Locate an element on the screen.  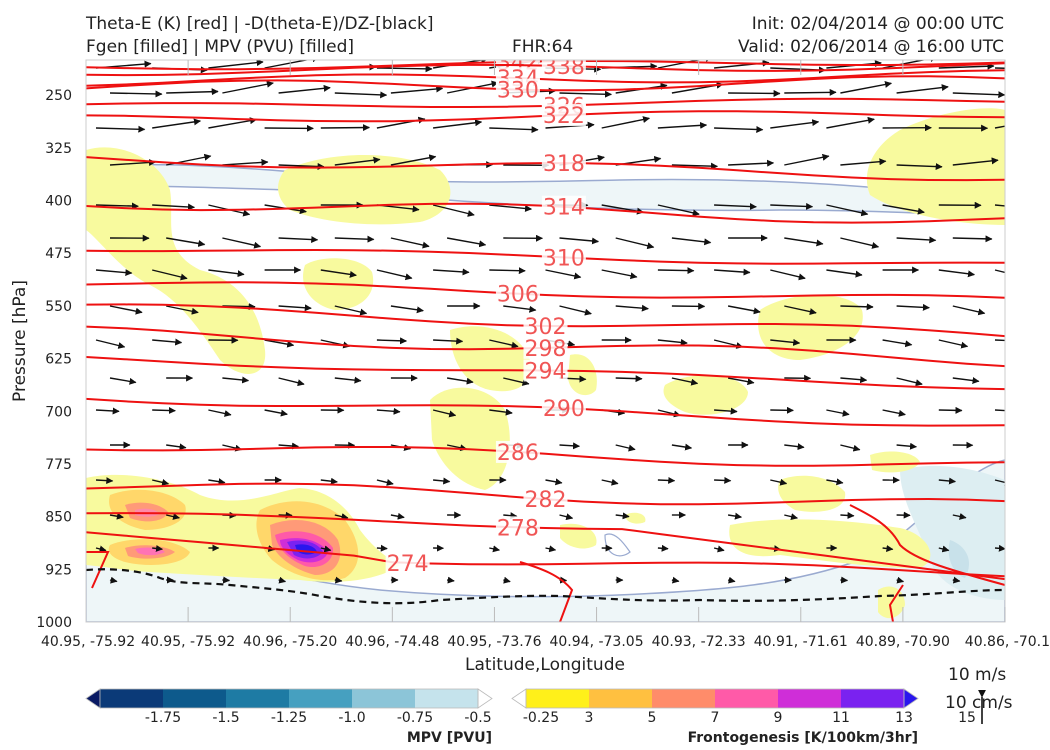
colorbar-tick-label: -1.5 is located at coordinates (225, 718).